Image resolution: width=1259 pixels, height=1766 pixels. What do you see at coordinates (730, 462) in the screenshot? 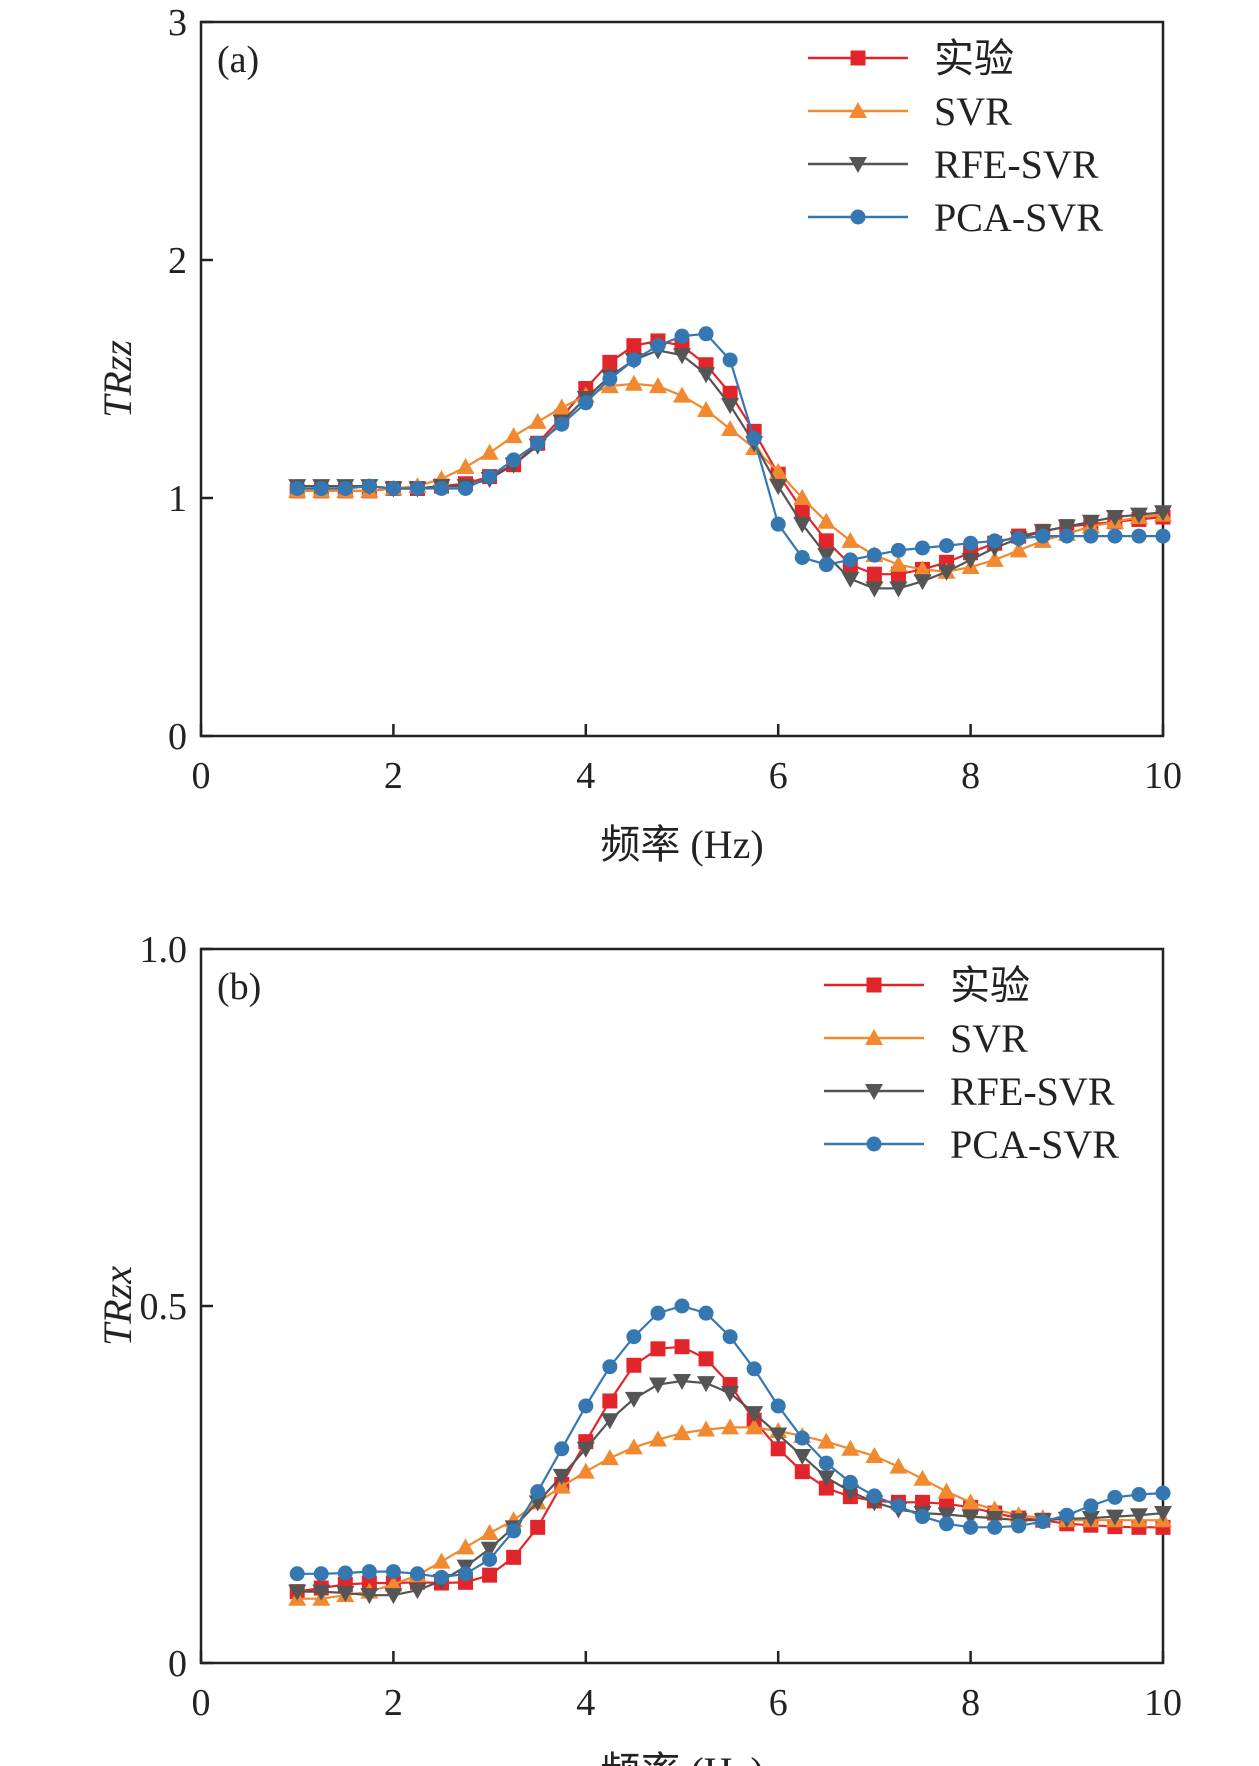
I see `series-layer` at bounding box center [730, 462].